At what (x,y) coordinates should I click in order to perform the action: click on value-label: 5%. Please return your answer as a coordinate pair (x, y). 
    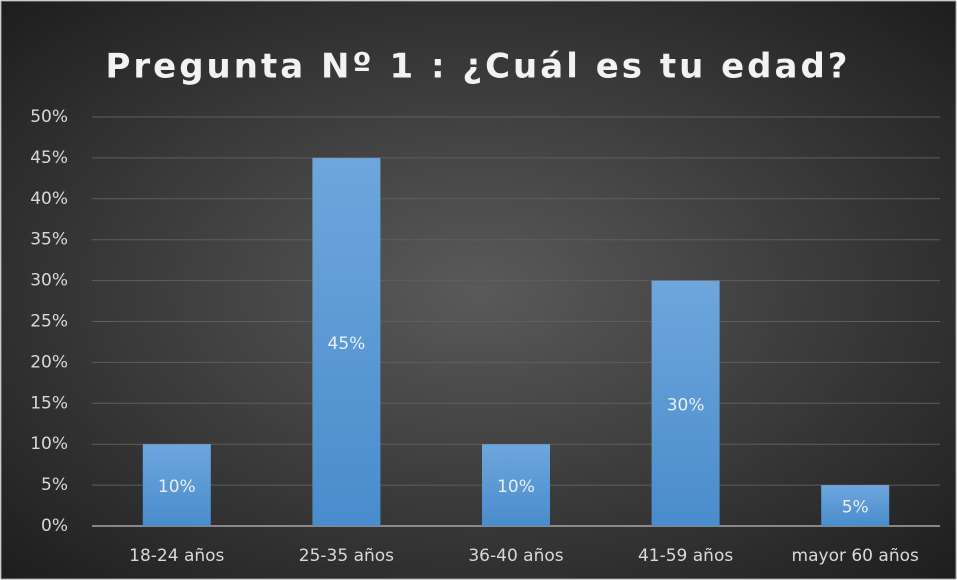
    Looking at the image, I should click on (855, 508).